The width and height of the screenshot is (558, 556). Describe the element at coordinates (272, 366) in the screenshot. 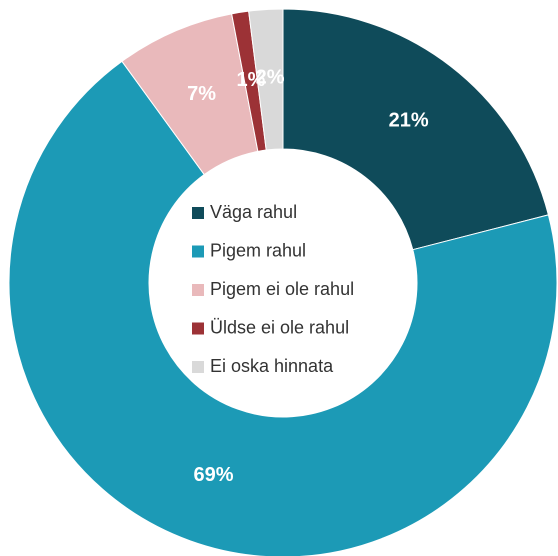

I see `legend-label: Ei oska hinnata` at that location.